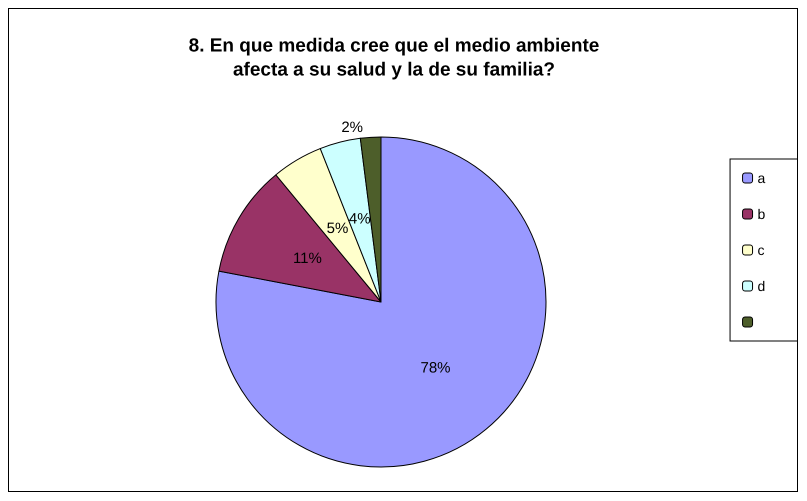 This screenshot has height=501, width=807. What do you see at coordinates (762, 178) in the screenshot?
I see `legend-label: a` at bounding box center [762, 178].